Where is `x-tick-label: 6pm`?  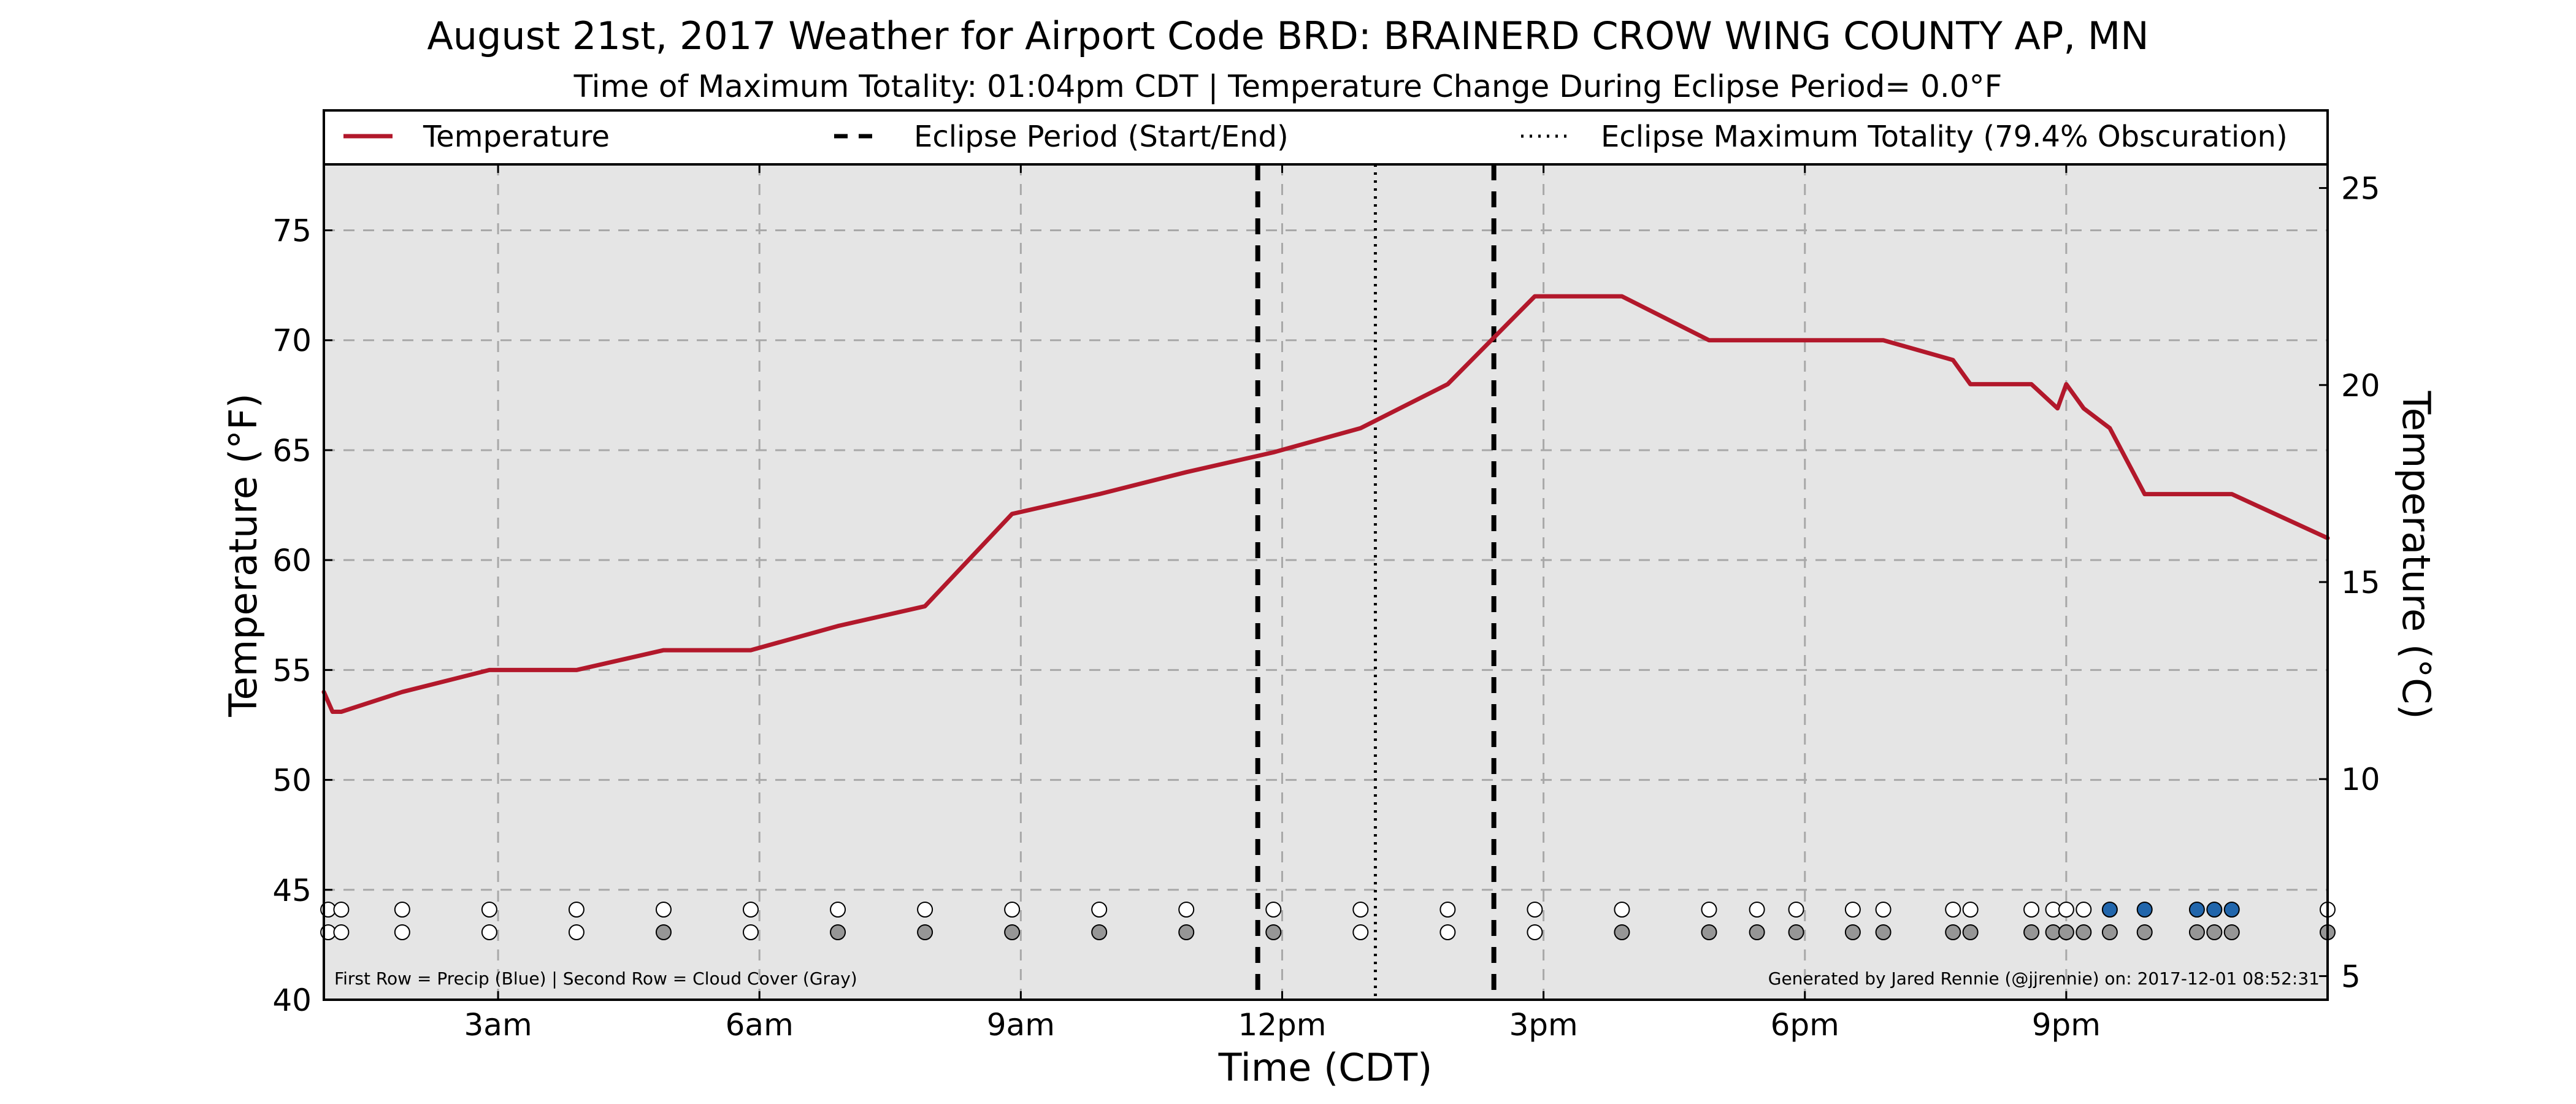 x-tick-label: 6pm is located at coordinates (1805, 1025).